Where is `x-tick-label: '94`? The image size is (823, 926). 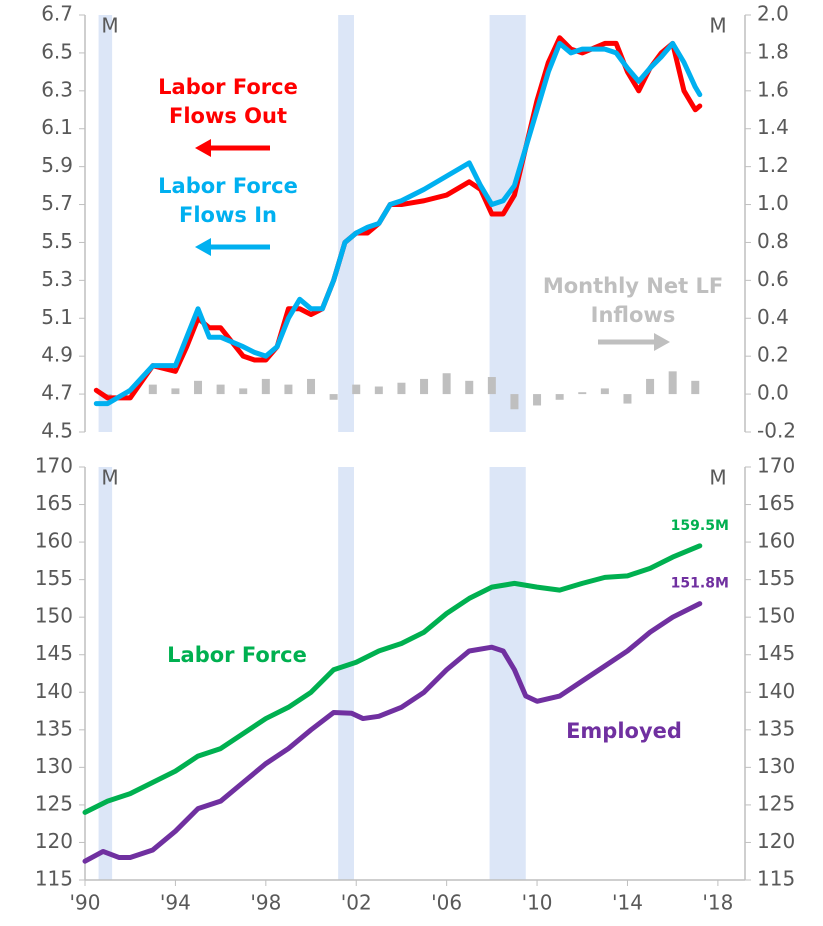 x-tick-label: '94 is located at coordinates (175, 903).